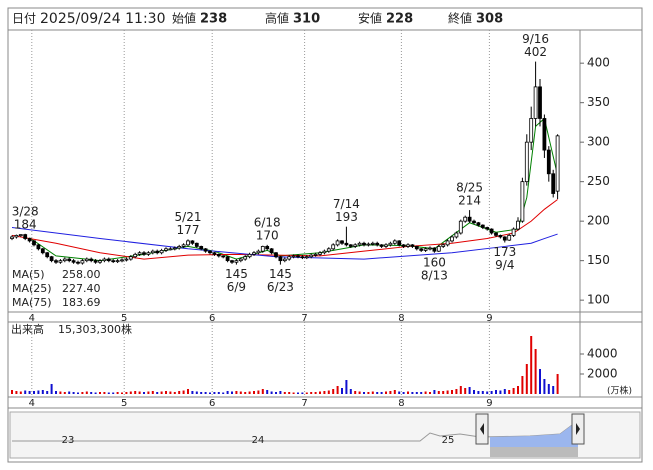 The width and height of the screenshot is (653, 470). I want to click on annotation-date: 6/18, so click(267, 222).